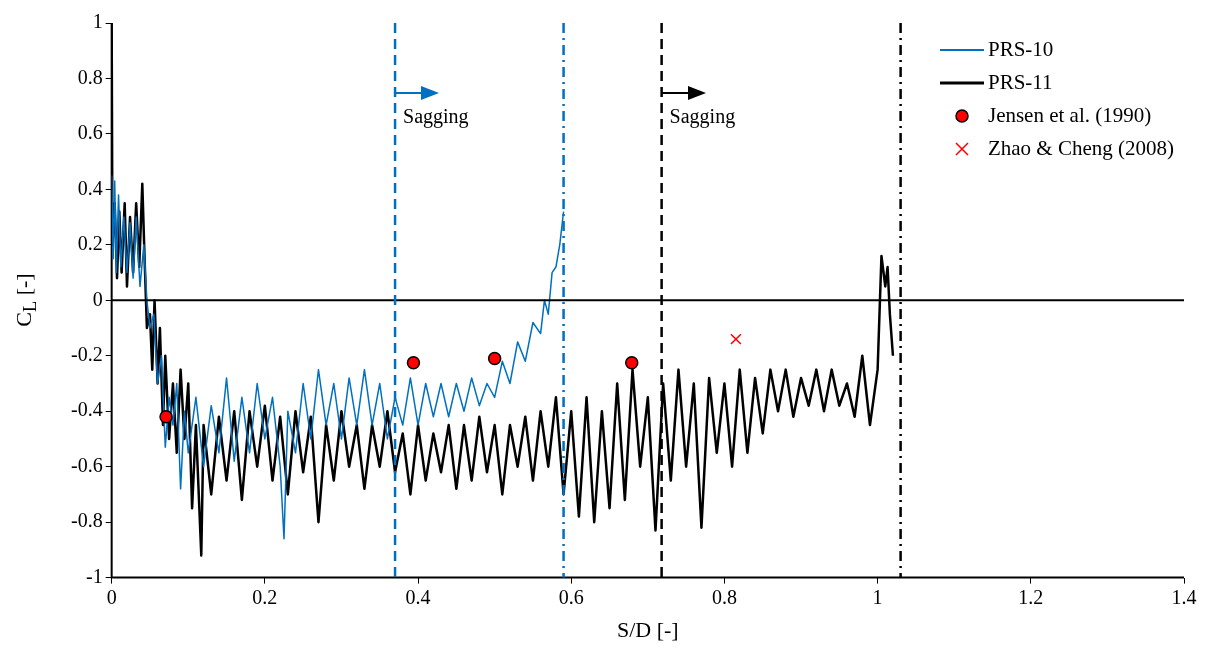 This screenshot has width=1229, height=653. Describe the element at coordinates (86, 464) in the screenshot. I see `y-tick-label: -0.6` at that location.